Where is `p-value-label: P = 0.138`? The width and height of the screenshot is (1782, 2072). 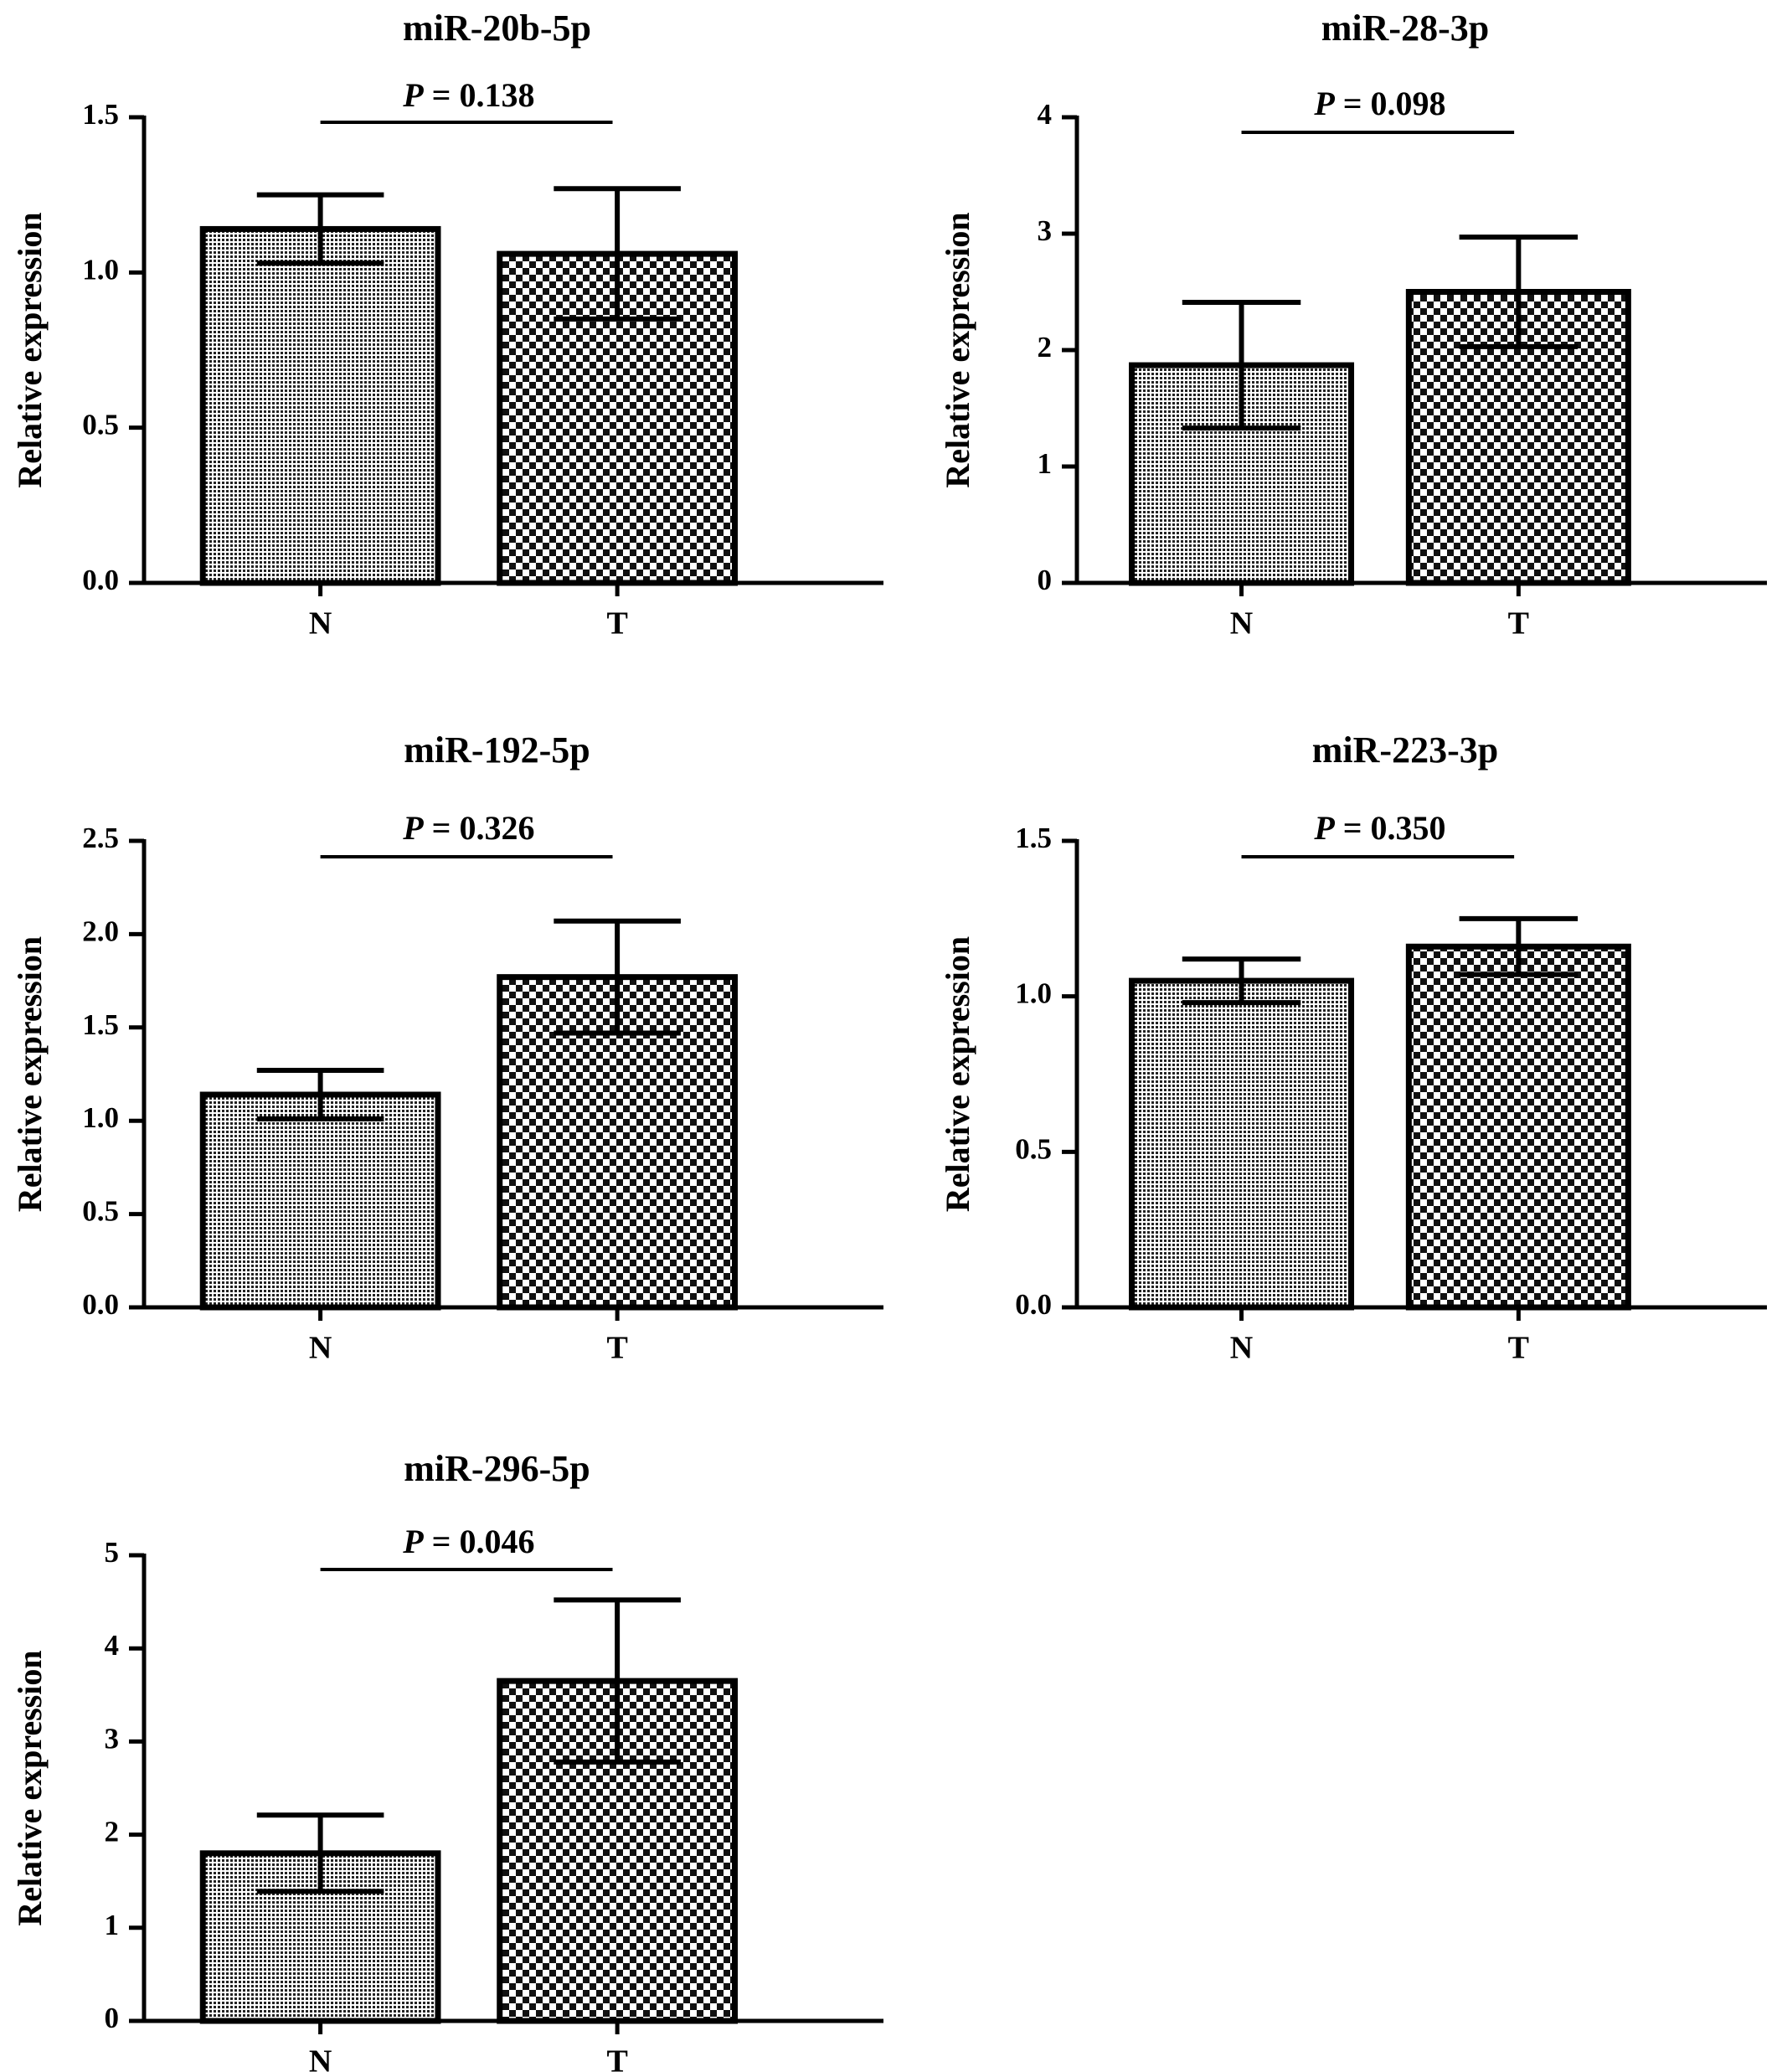
p-value-label: P = 0.138 is located at coordinates (468, 95).